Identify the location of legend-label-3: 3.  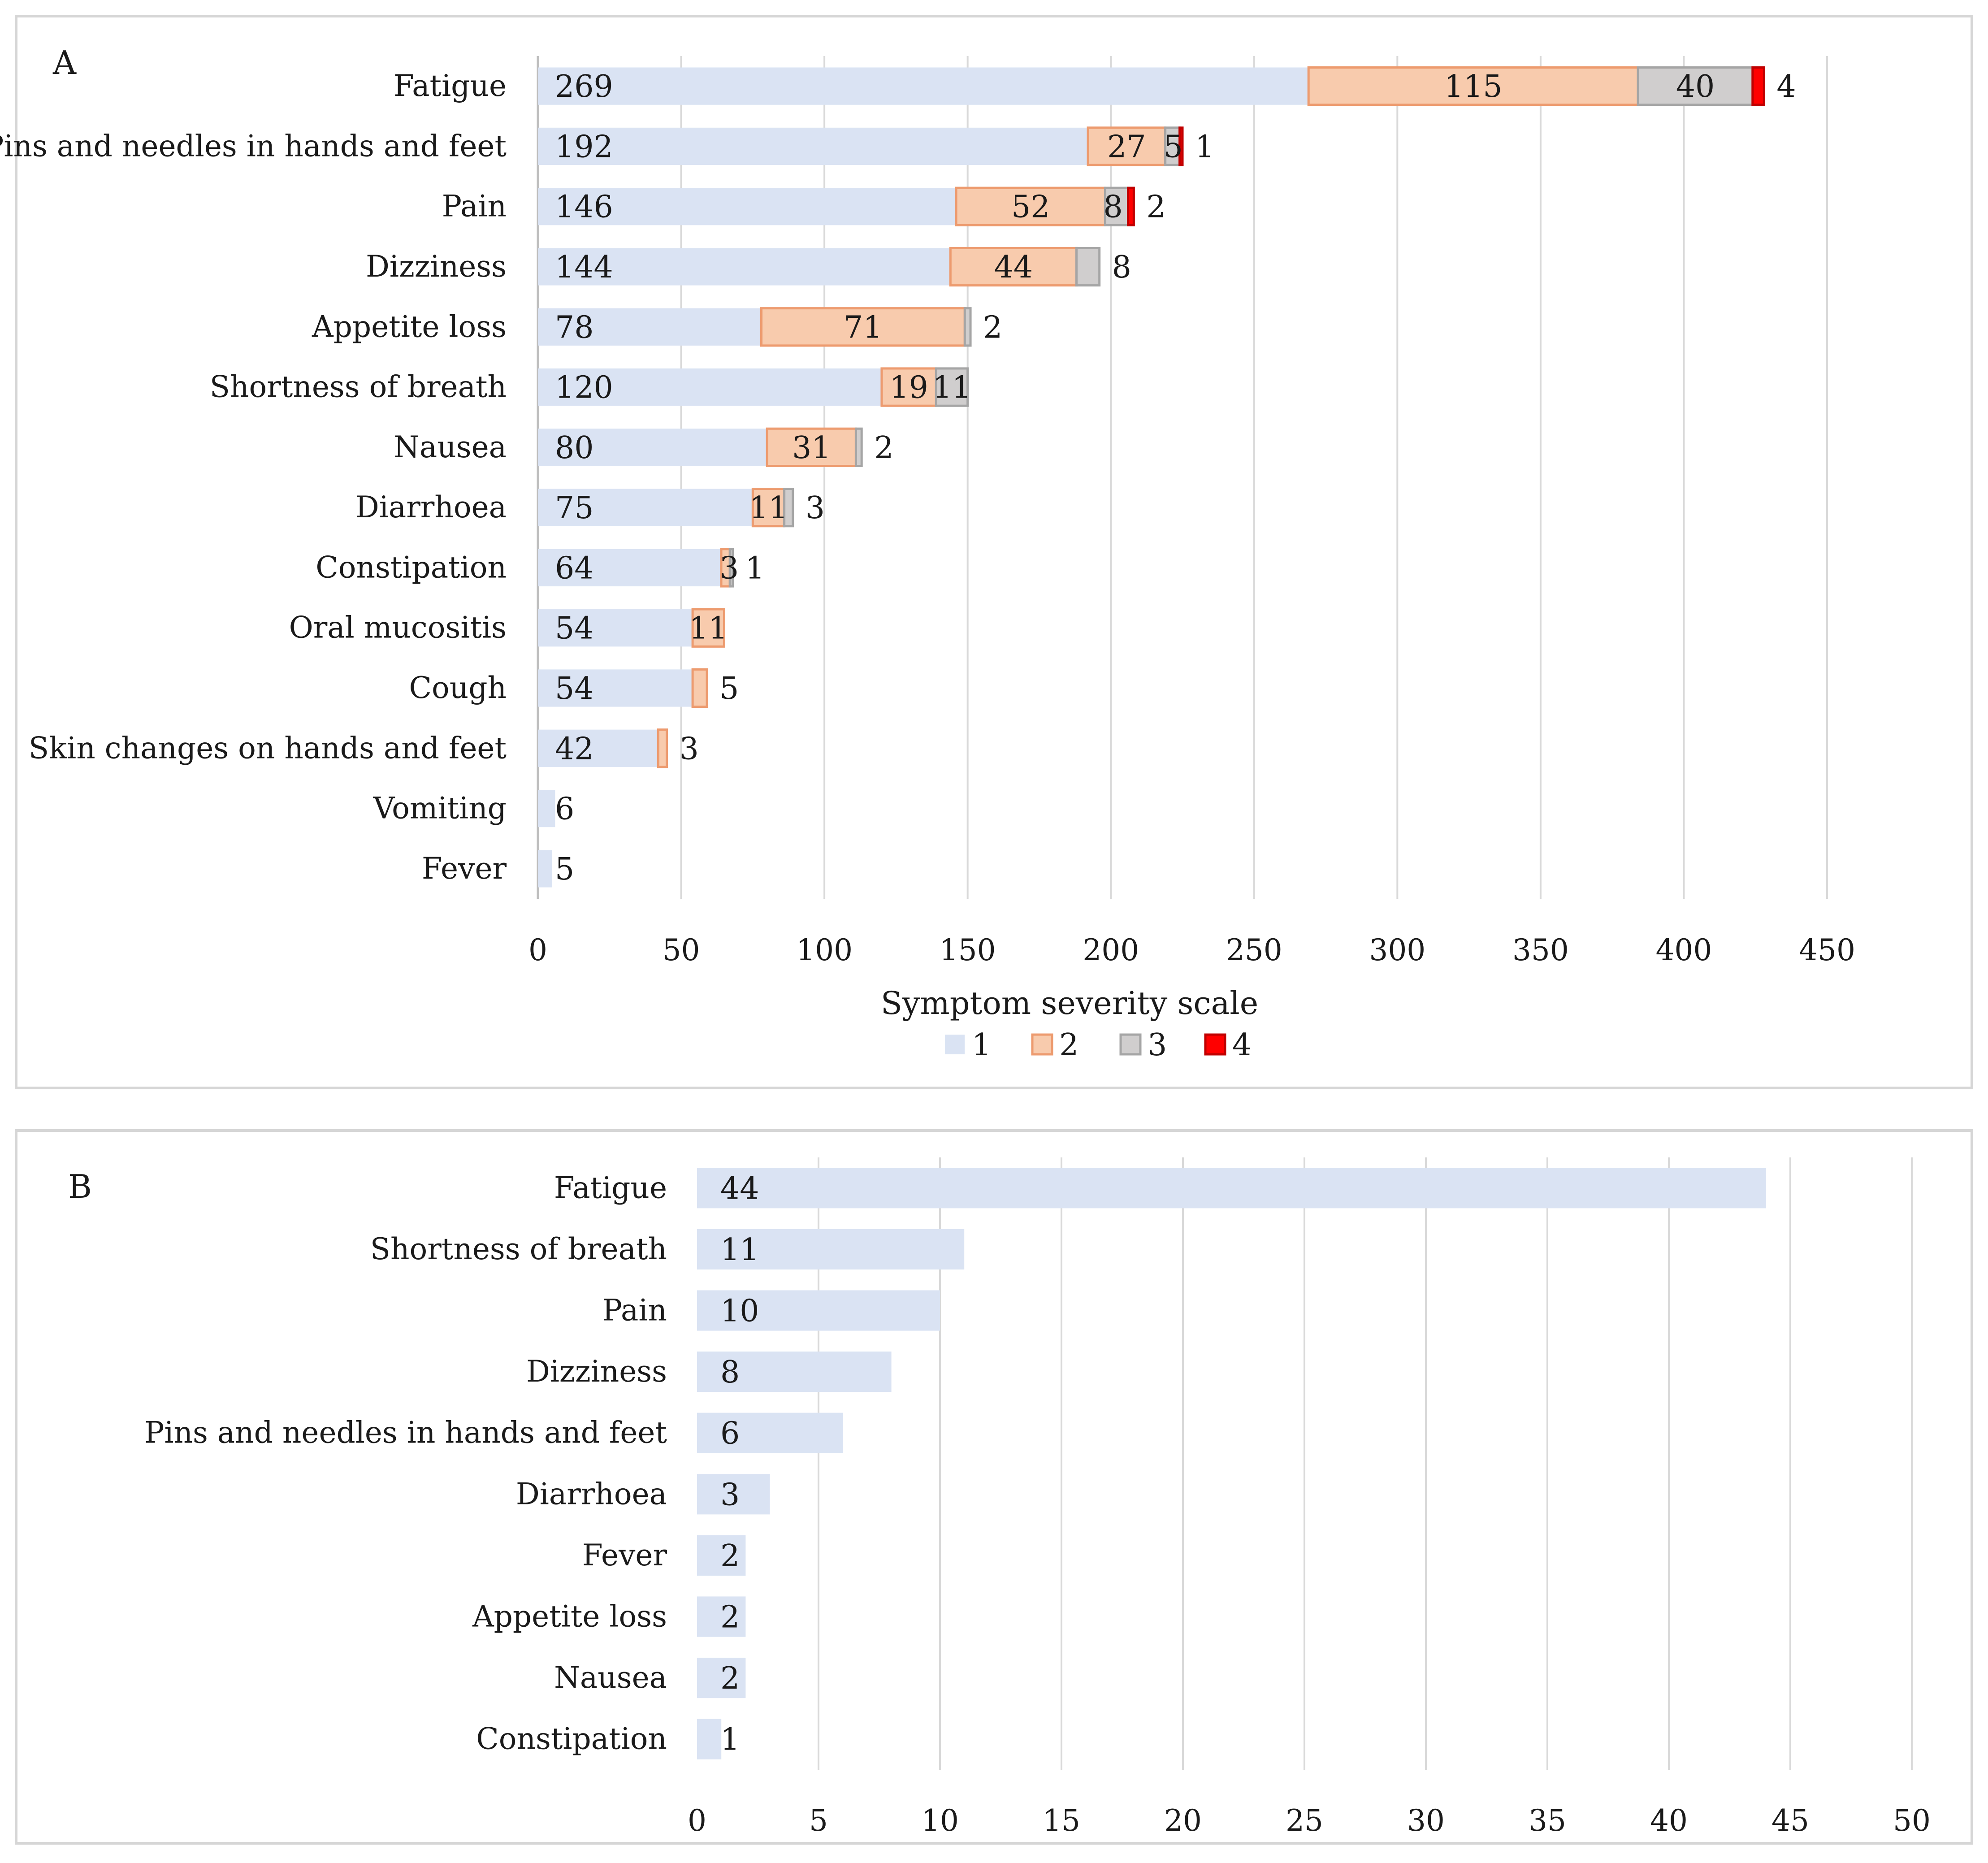
(1157, 1045).